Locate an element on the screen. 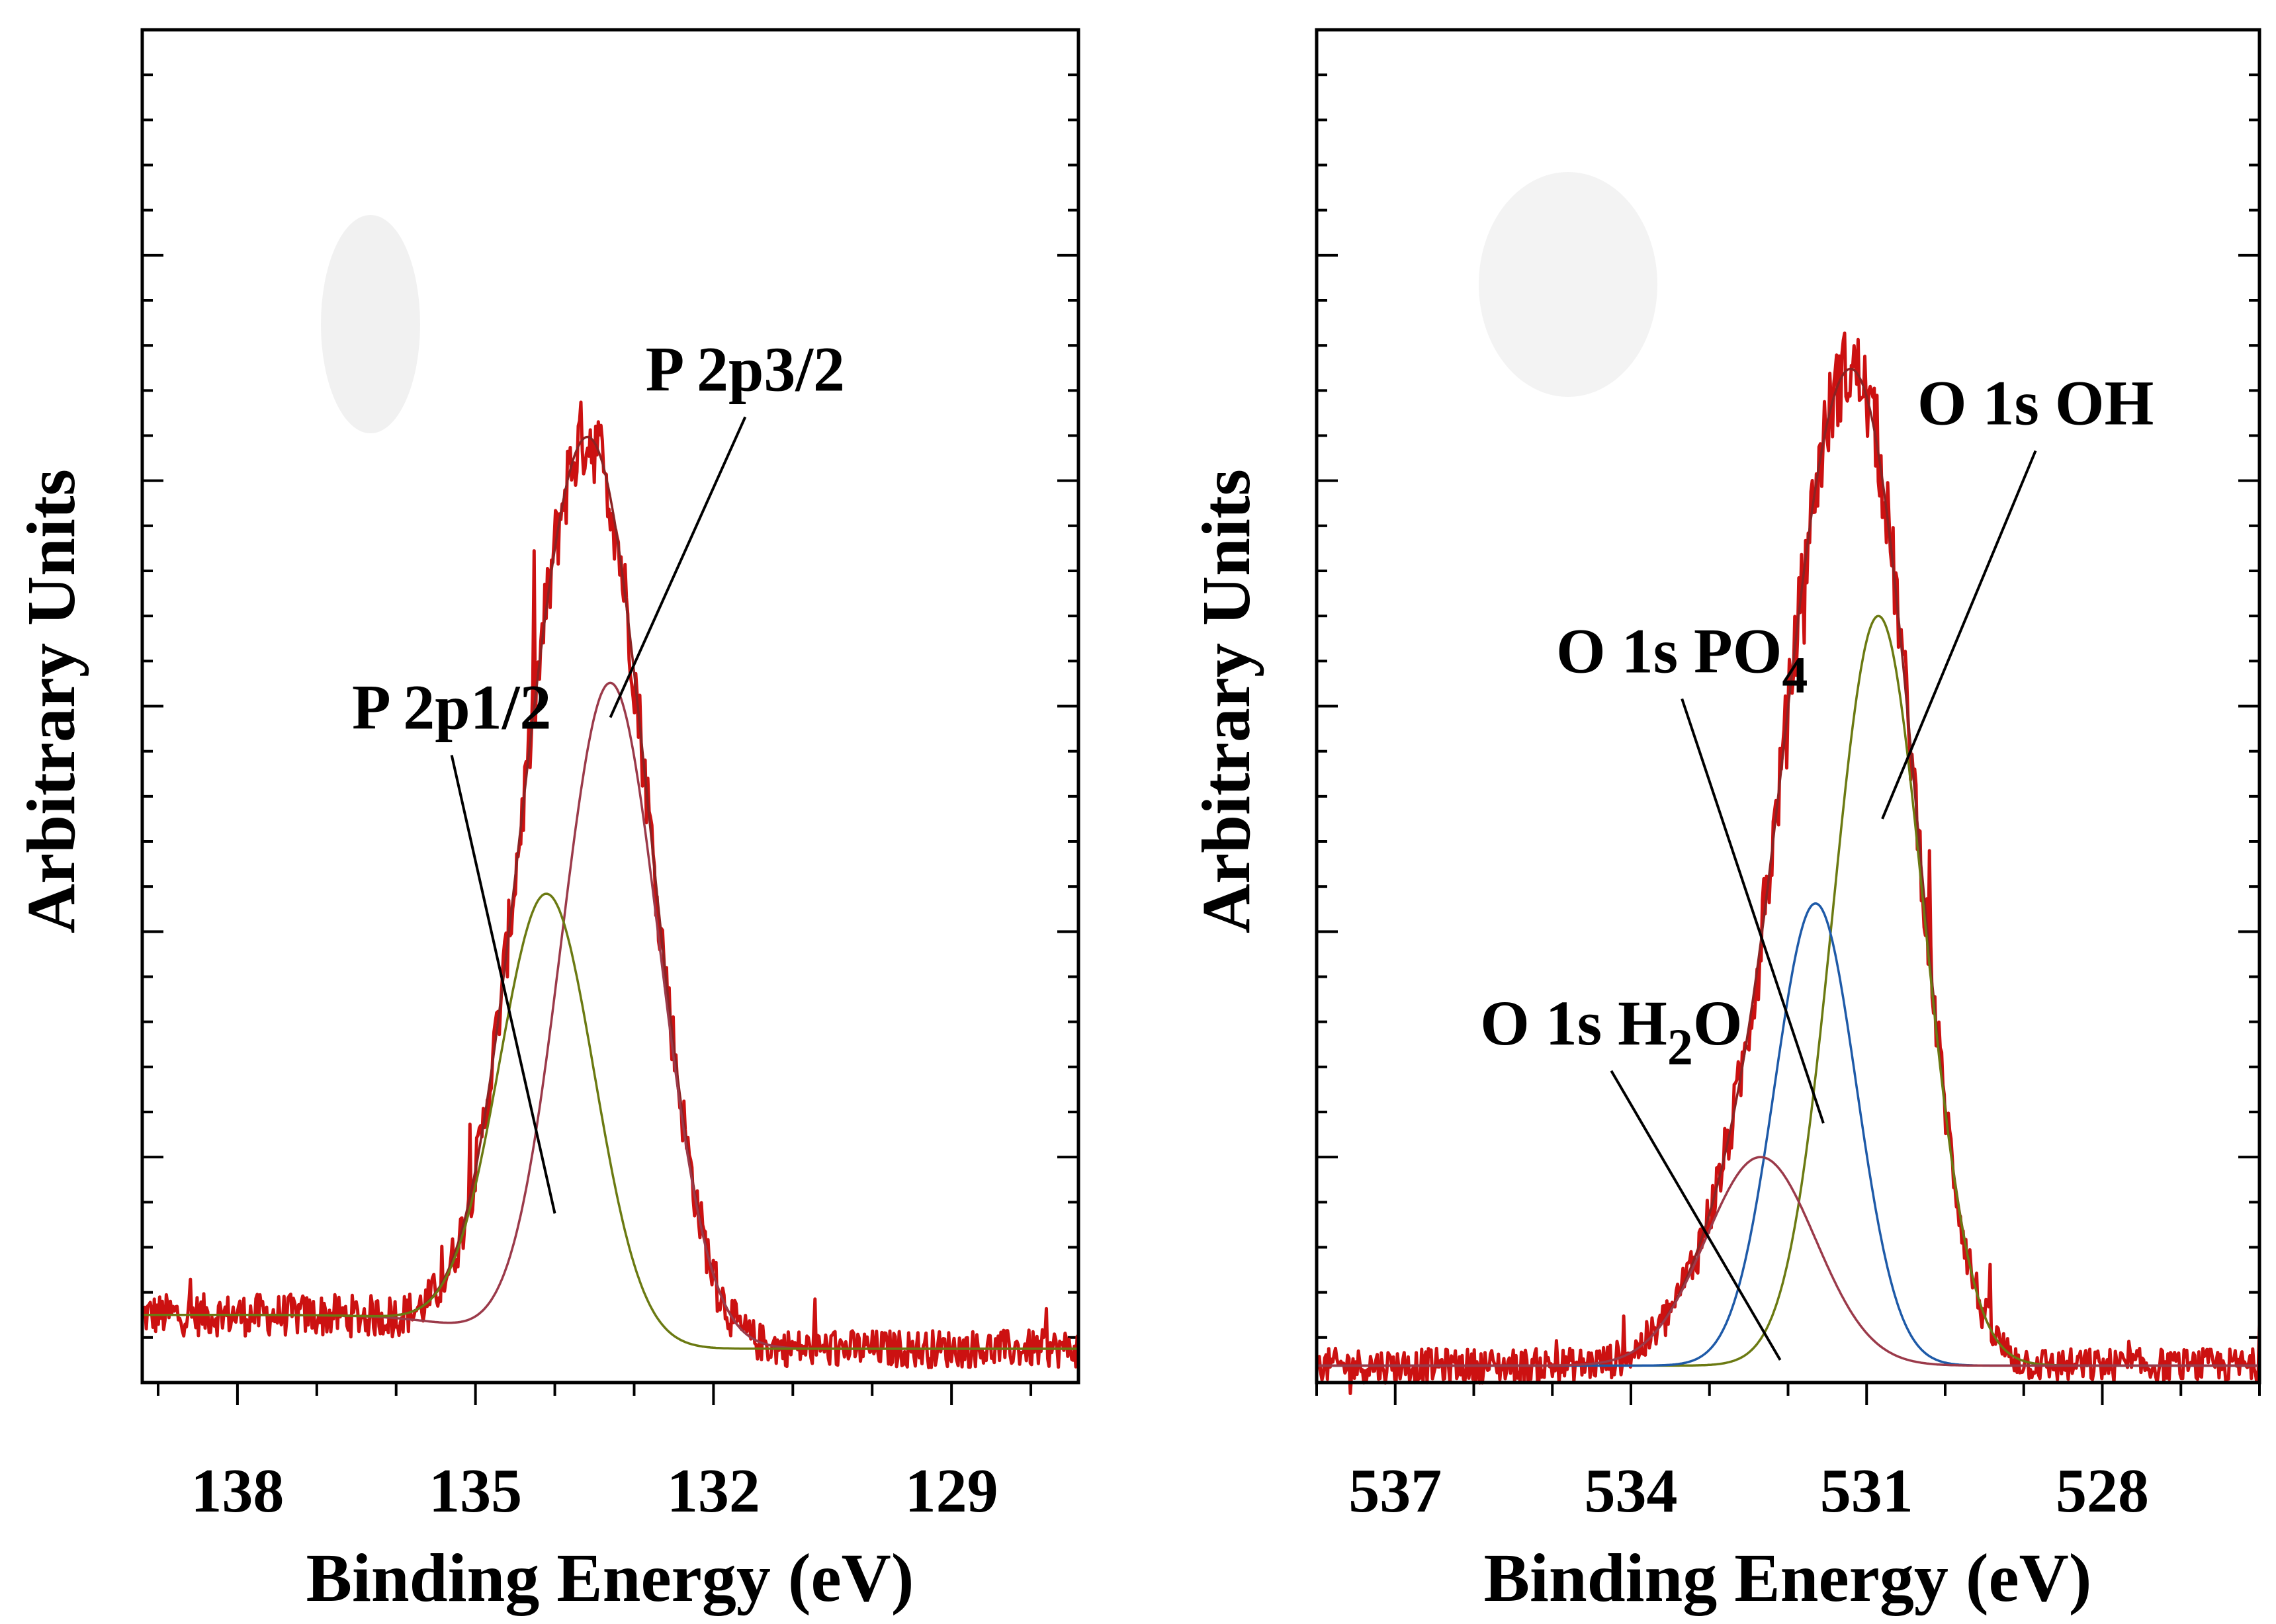  o1s-y-axis-label: Arbitrary Units is located at coordinates (1226, 701).